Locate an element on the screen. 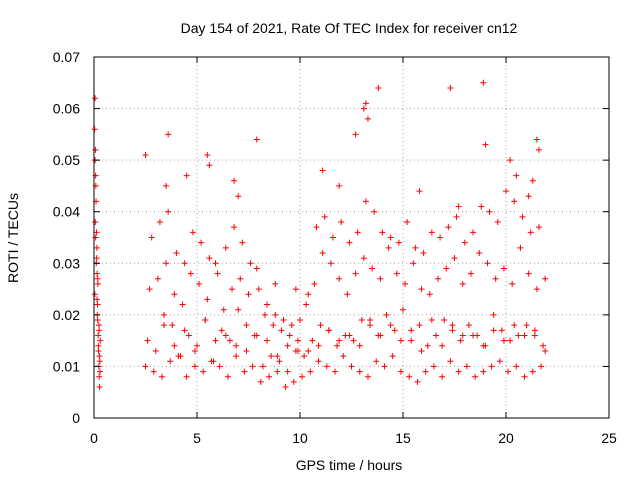 The width and height of the screenshot is (640, 480). x-tick-label: 10 is located at coordinates (300, 438).